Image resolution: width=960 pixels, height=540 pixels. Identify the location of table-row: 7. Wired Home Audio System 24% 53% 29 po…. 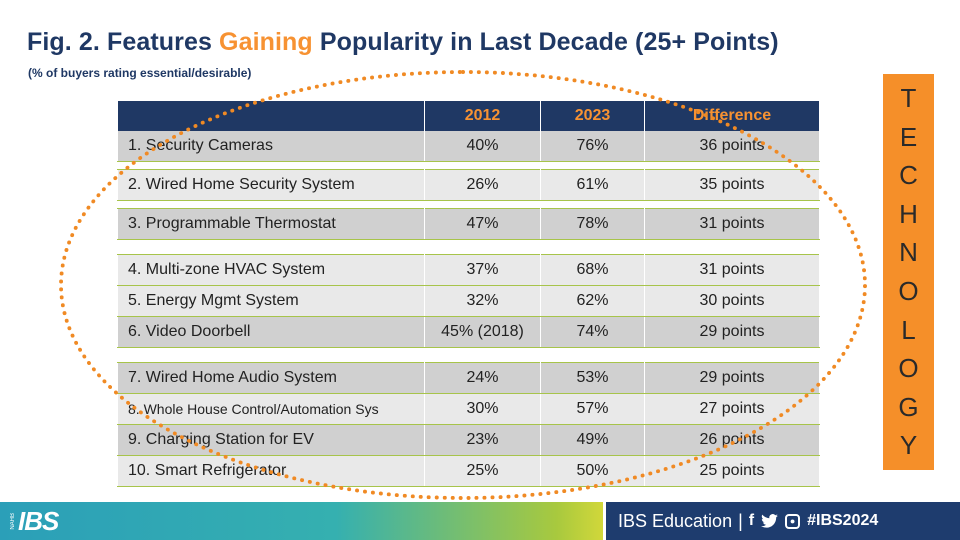
(468, 378).